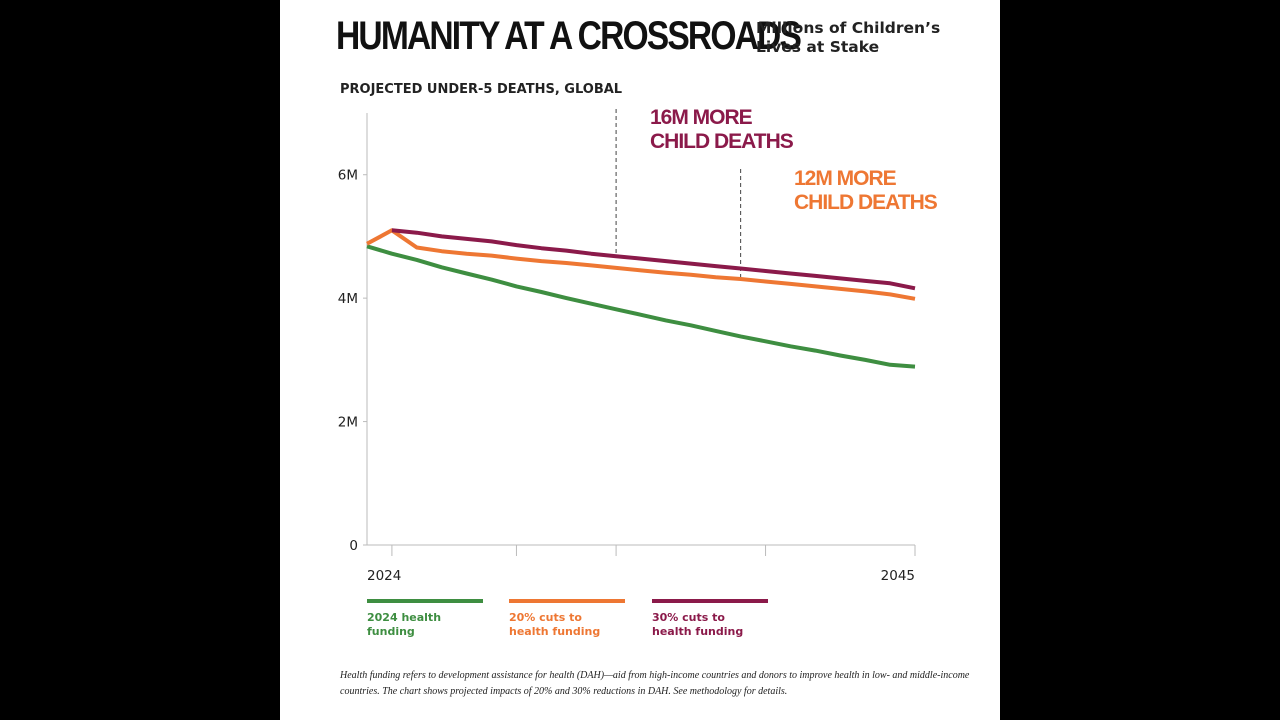 Image resolution: width=1280 pixels, height=720 pixels. What do you see at coordinates (688, 617) in the screenshot?
I see `legend-label: 30% cuts to` at bounding box center [688, 617].